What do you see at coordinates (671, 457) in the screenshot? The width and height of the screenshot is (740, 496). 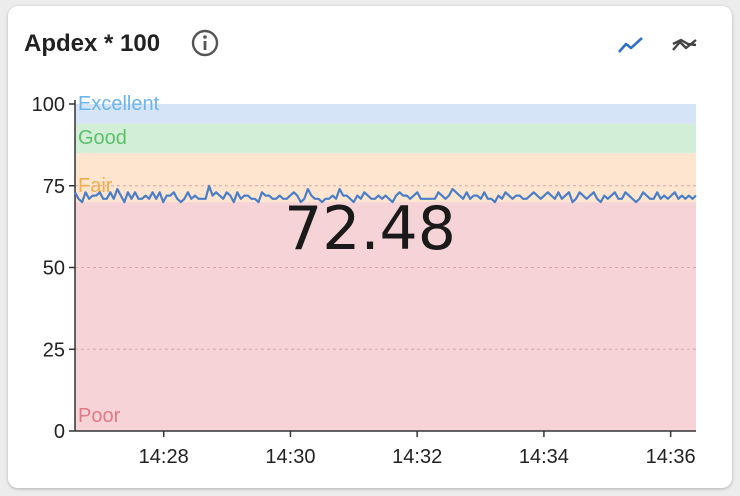 I see `x-tick-label: 14:36` at bounding box center [671, 457].